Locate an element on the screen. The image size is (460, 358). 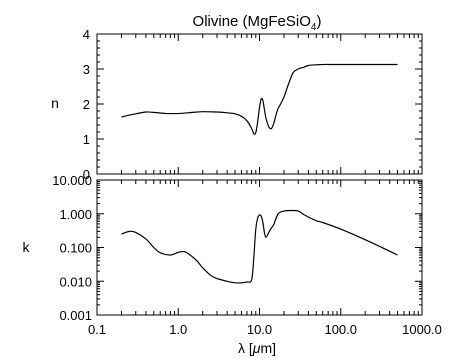
k-x-tick-labels: 0.1 1.0 10.0 100.0 1000.0 is located at coordinates (265, 329).